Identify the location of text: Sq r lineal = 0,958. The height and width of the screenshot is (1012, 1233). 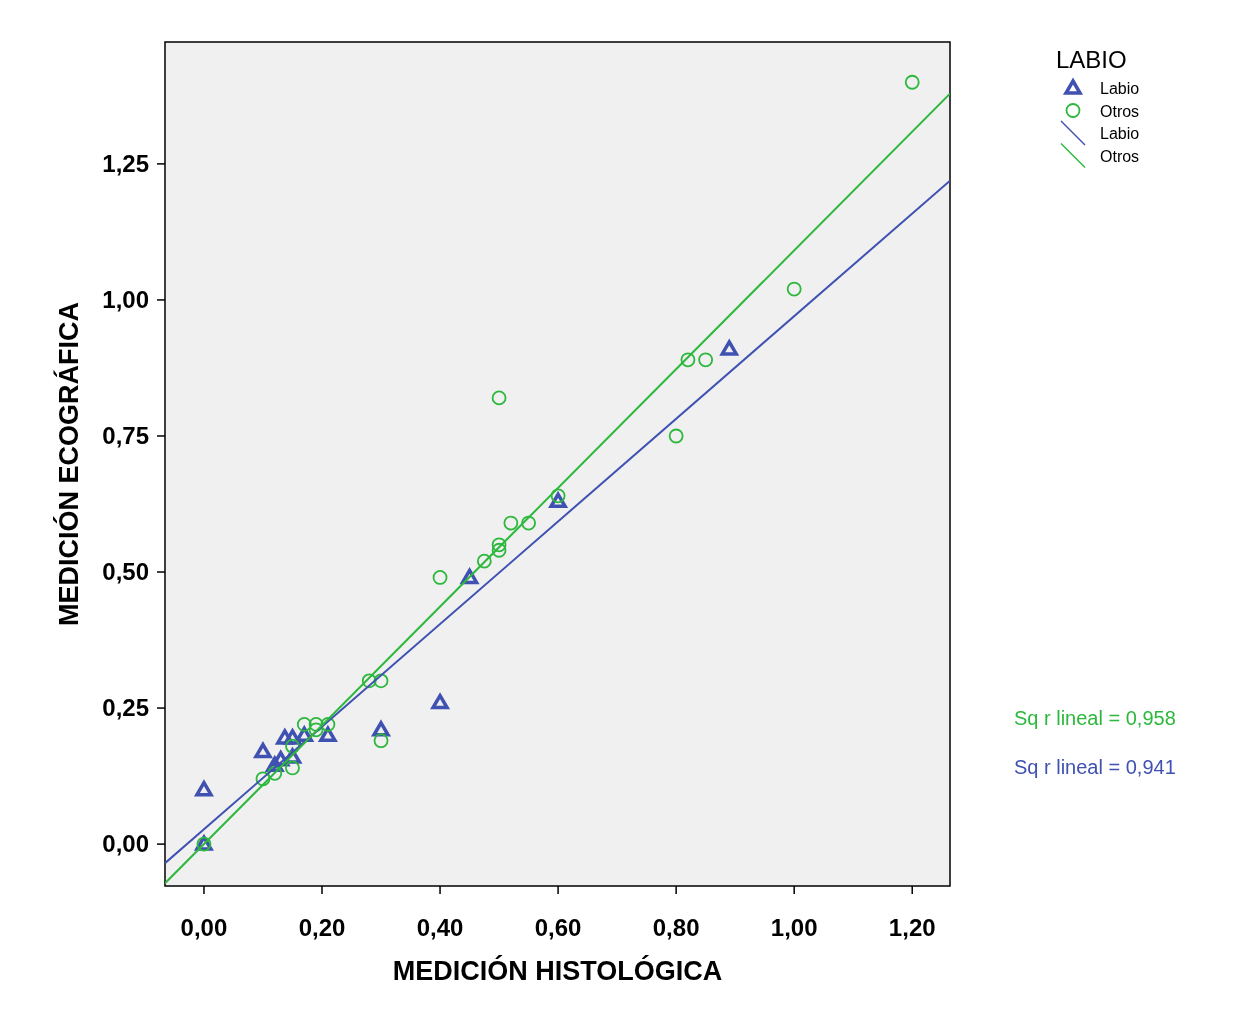
(1095, 718).